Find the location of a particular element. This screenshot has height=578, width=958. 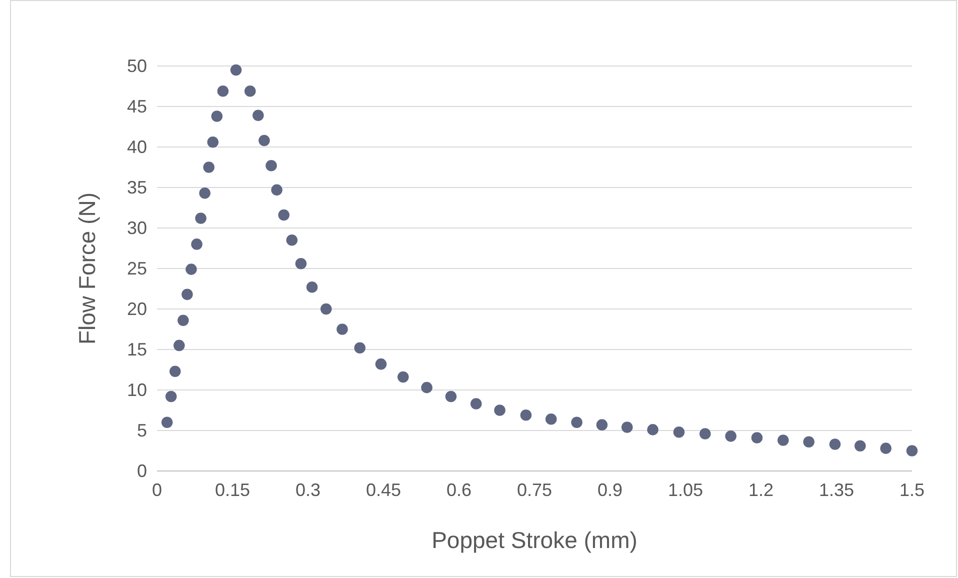

x-tick-label: 0.3 is located at coordinates (308, 490).